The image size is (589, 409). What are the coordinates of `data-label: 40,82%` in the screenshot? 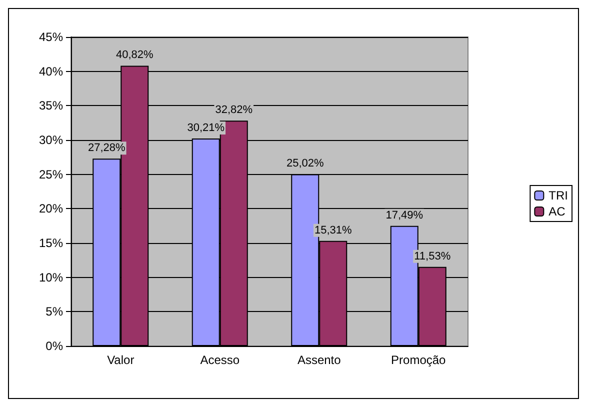 It's located at (135, 55).